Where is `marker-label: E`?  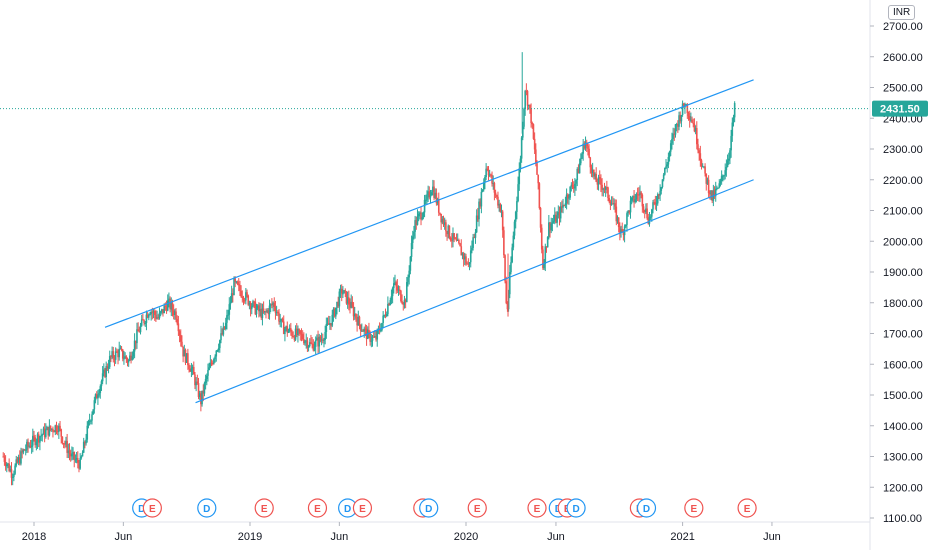
marker-label: E is located at coordinates (693, 509).